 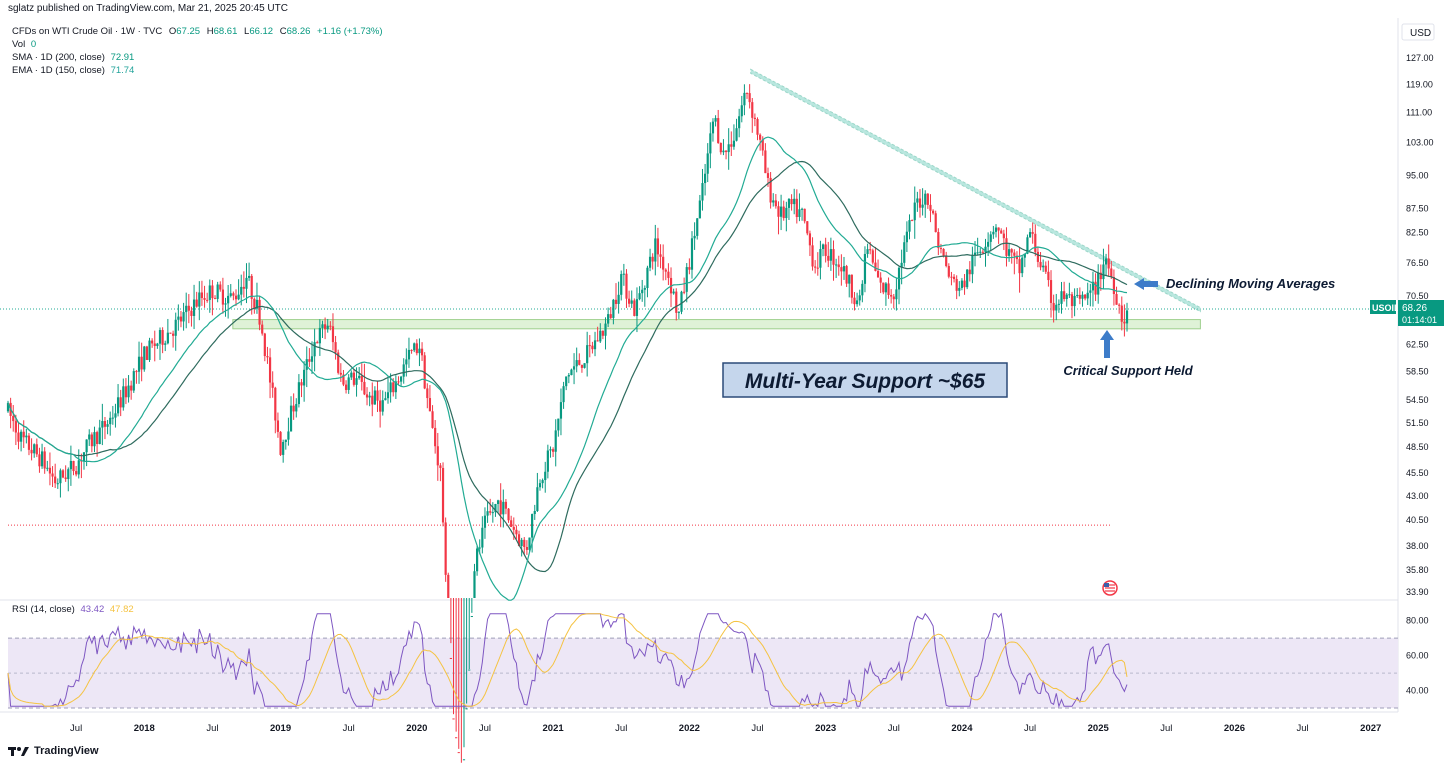 What do you see at coordinates (1407, 313) in the screenshot?
I see `price-tag: USOIL 68.26 01:14:01` at bounding box center [1407, 313].